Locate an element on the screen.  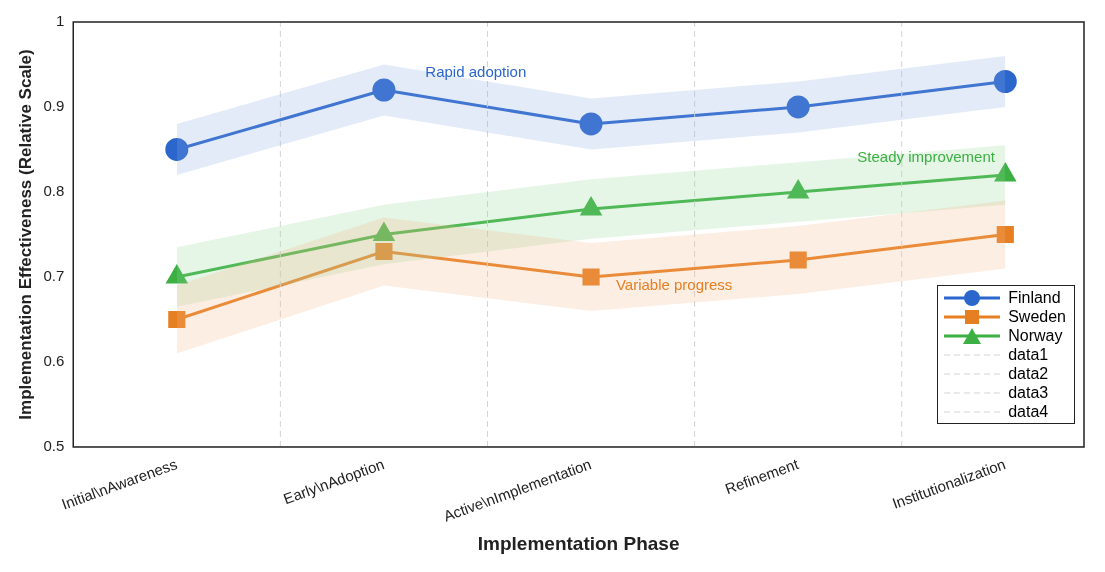
legend-label: data4 is located at coordinates (1028, 411).